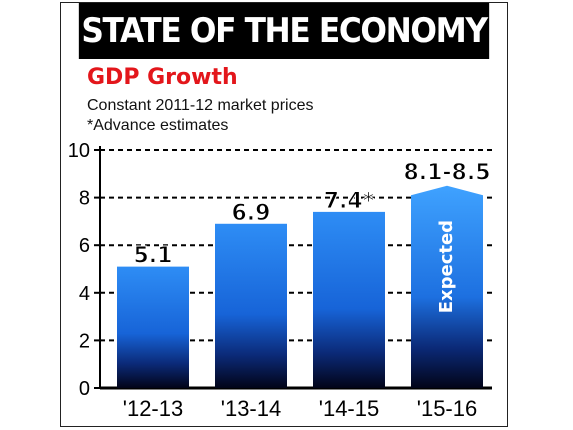 The height and width of the screenshot is (430, 573). I want to click on banner-title: STATE OF THE ECONOMY, so click(284, 31).